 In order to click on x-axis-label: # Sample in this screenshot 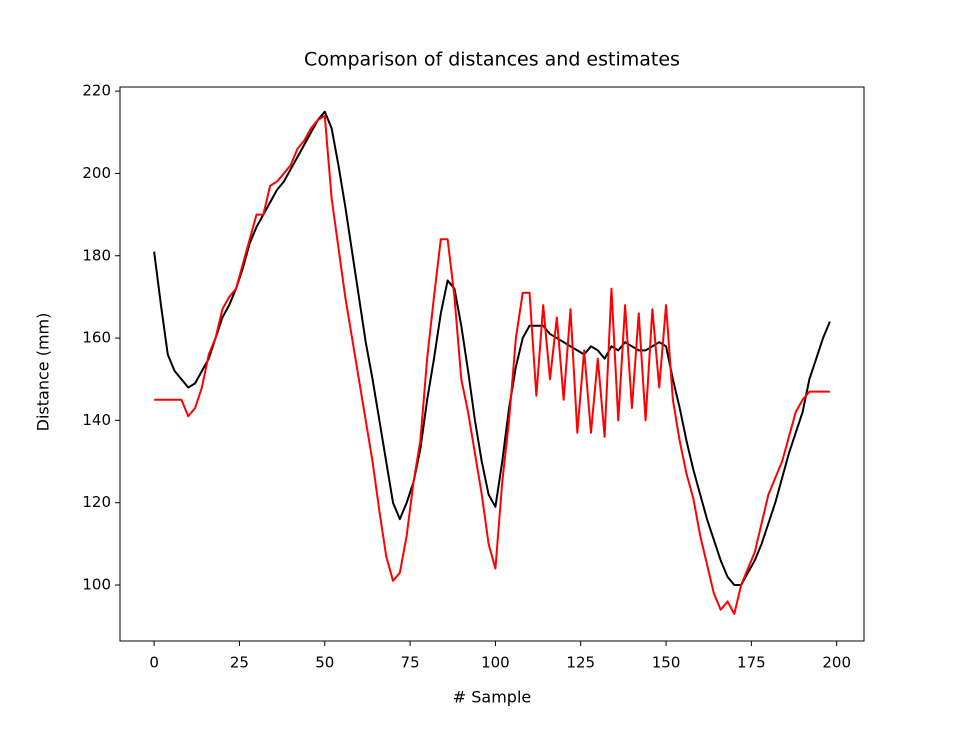, I will do `click(492, 697)`.